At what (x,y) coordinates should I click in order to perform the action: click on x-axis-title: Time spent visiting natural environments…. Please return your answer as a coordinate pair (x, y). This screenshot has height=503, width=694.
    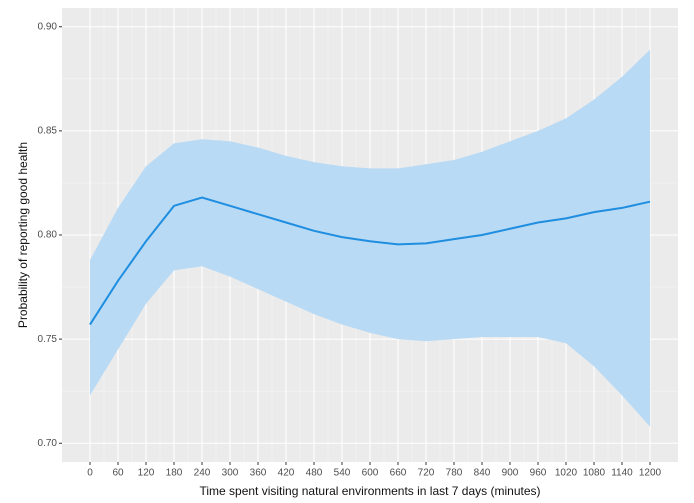
    Looking at the image, I should click on (369, 491).